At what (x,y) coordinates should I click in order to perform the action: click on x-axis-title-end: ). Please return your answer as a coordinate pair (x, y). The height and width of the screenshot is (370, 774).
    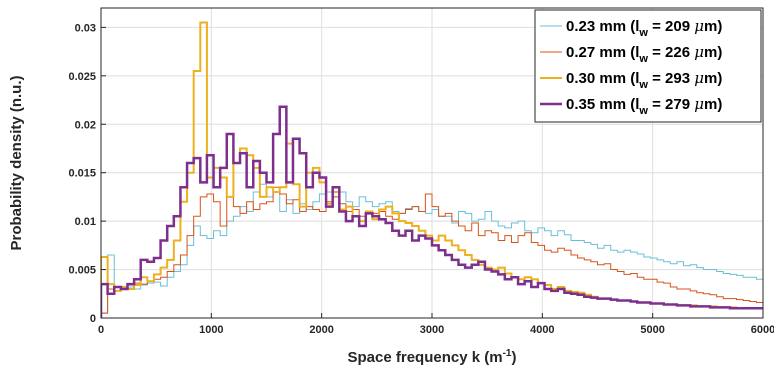
    Looking at the image, I should click on (513, 357).